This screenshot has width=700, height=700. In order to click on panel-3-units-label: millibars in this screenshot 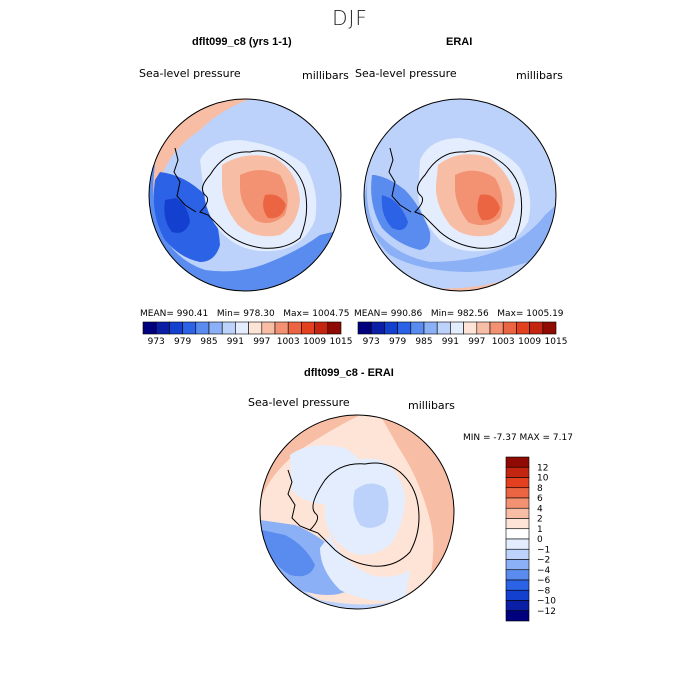, I will do `click(431, 405)`.